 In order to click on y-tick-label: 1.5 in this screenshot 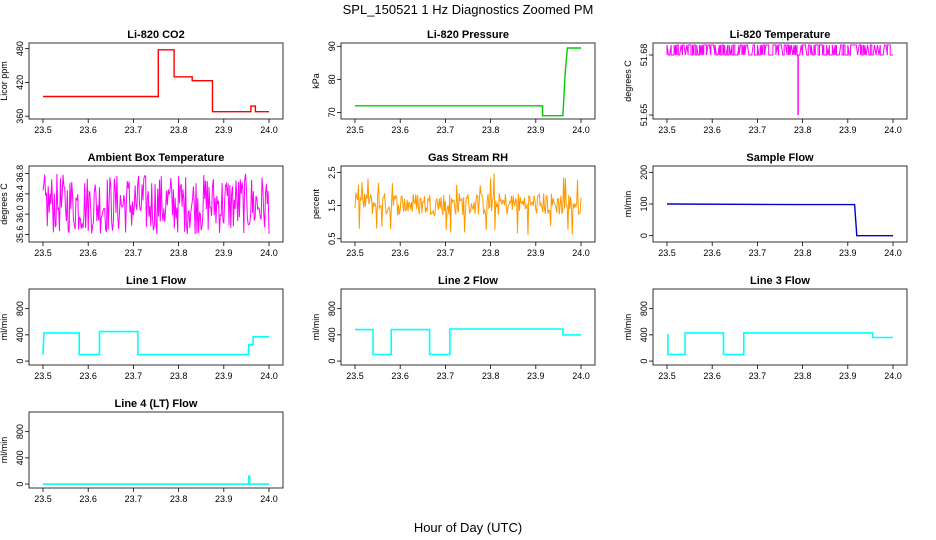, I will do `click(332, 205)`.